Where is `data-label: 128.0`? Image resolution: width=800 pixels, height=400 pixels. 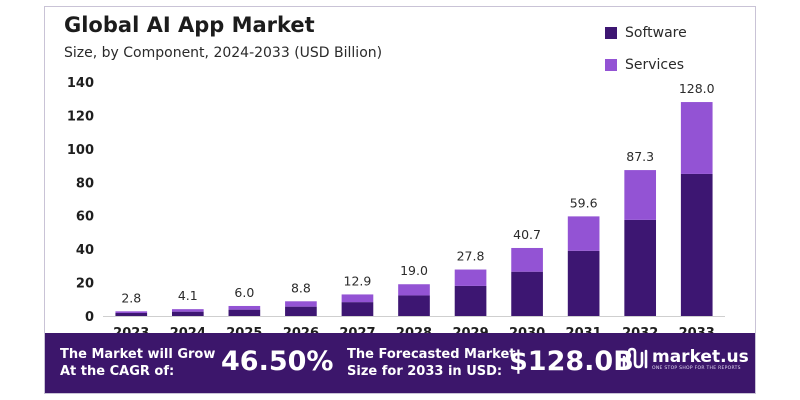 data-label: 128.0 is located at coordinates (697, 88).